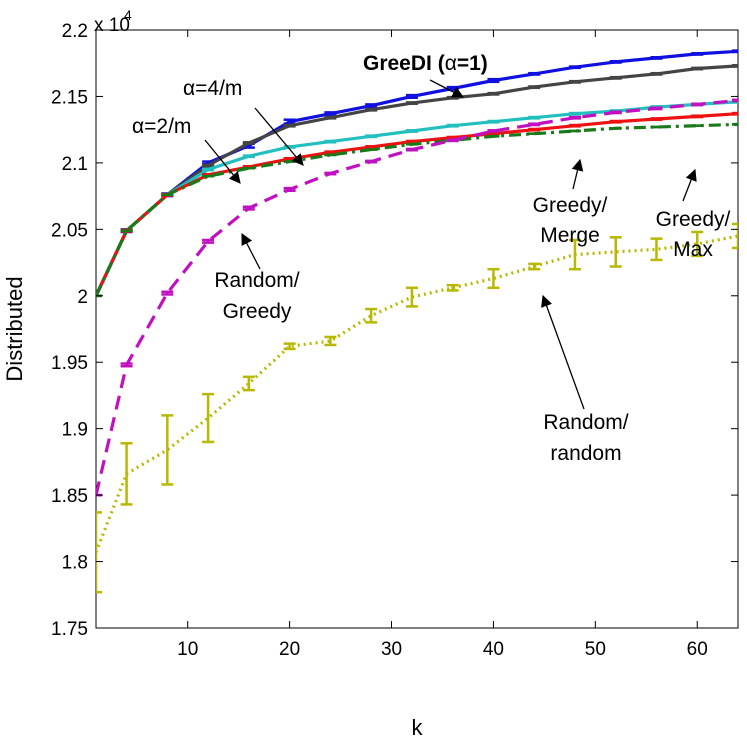 Image resolution: width=747 pixels, height=747 pixels. I want to click on y-tick-label: 1.75, so click(69, 629).